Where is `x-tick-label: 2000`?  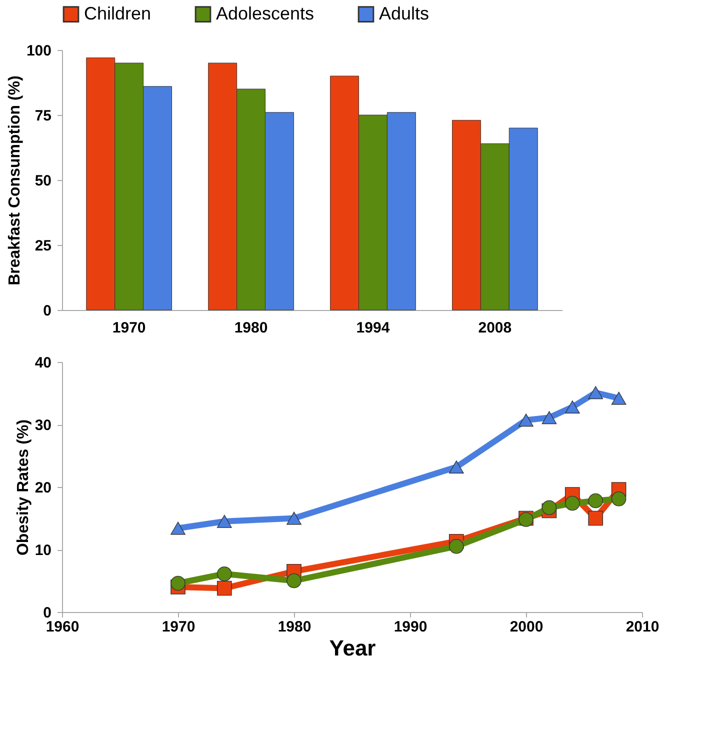 x-tick-label: 2000 is located at coordinates (527, 627).